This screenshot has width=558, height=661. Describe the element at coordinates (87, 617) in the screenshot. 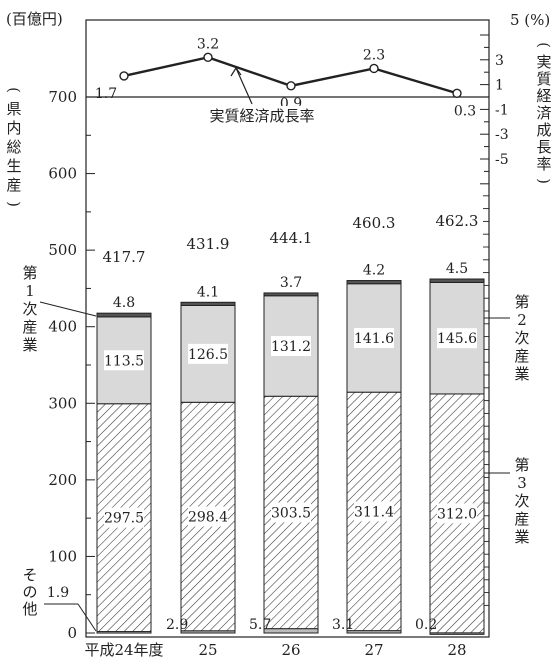

I see `other-leader-line` at that location.